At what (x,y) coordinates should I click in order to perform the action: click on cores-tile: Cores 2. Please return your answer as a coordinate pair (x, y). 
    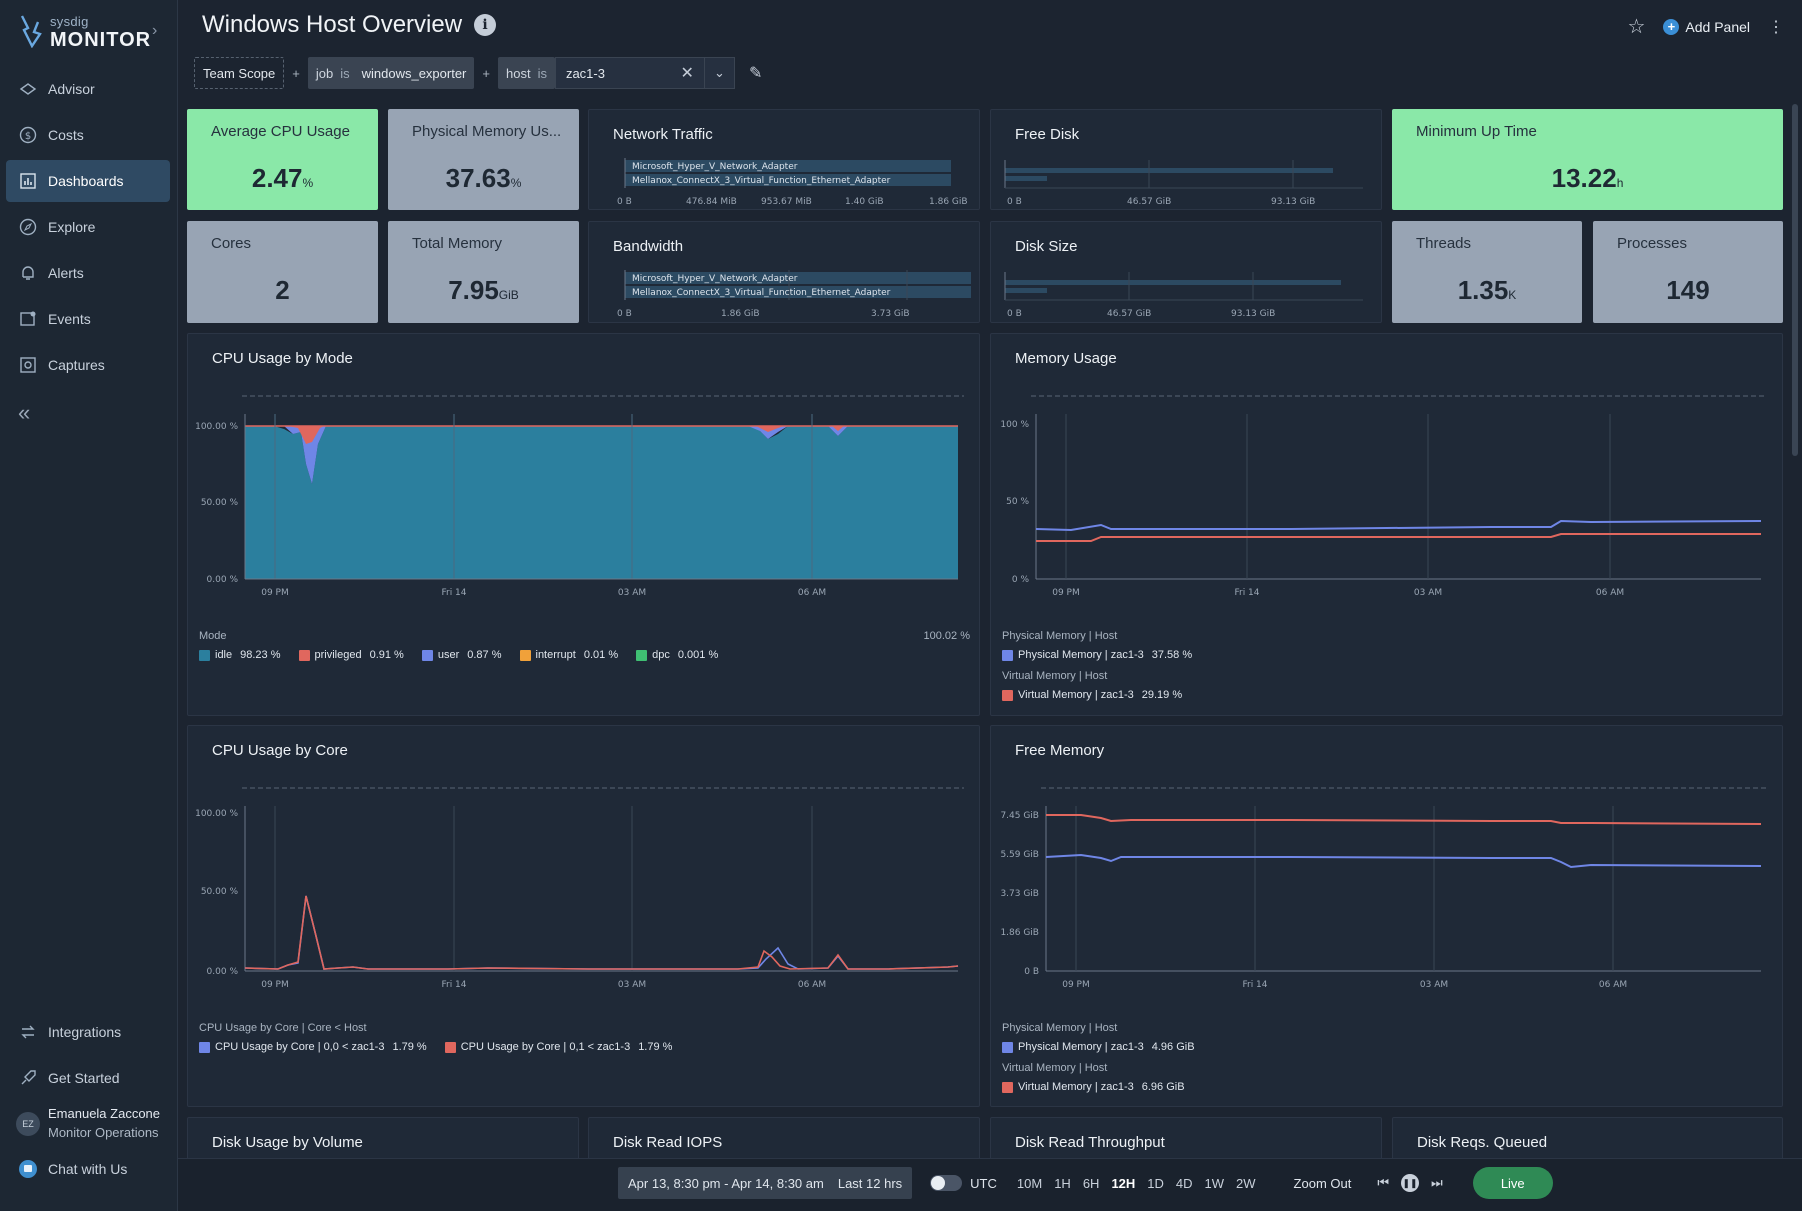
    Looking at the image, I should click on (282, 272).